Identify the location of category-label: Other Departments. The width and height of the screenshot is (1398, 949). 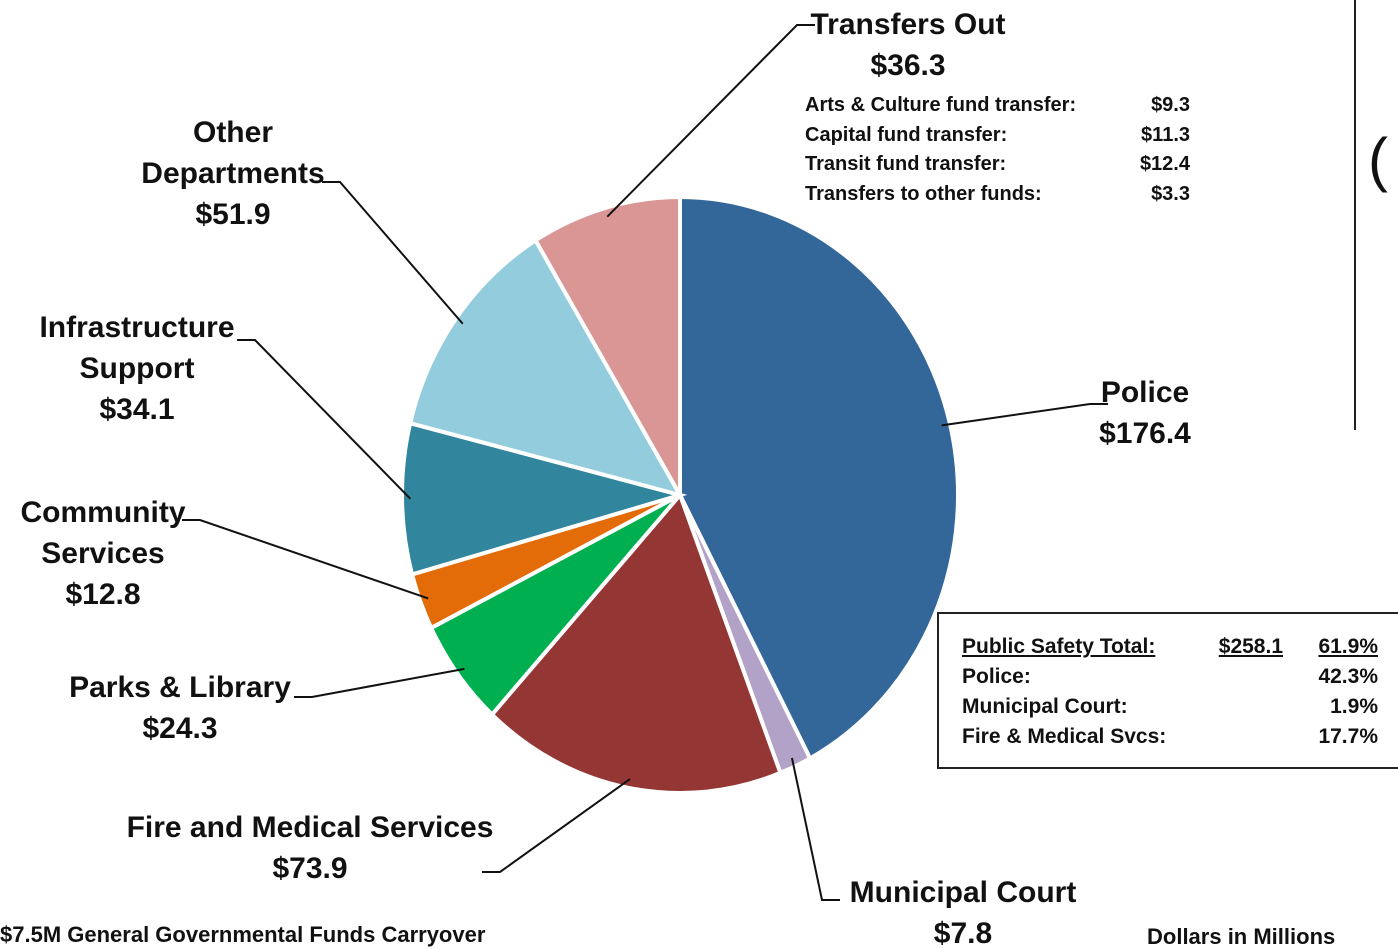
(233, 153).